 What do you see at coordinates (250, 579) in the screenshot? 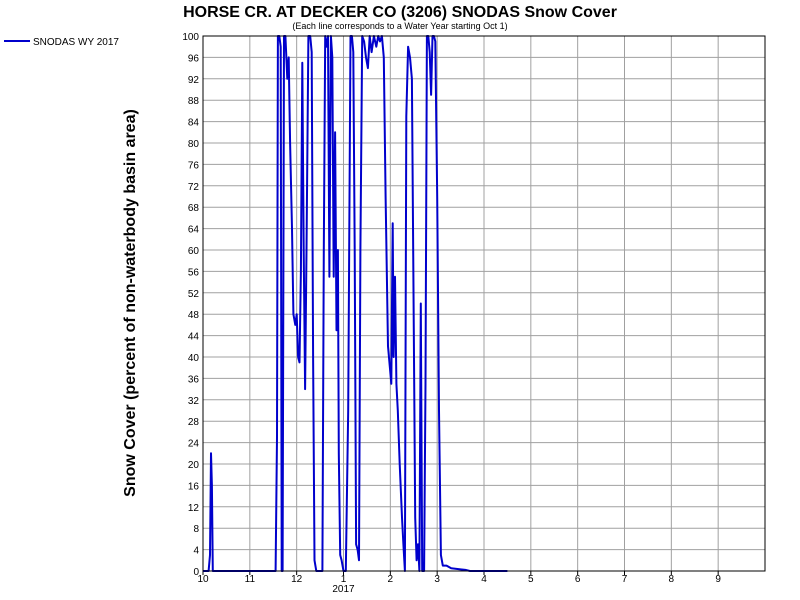
I see `x-tick-label: 11` at bounding box center [250, 579].